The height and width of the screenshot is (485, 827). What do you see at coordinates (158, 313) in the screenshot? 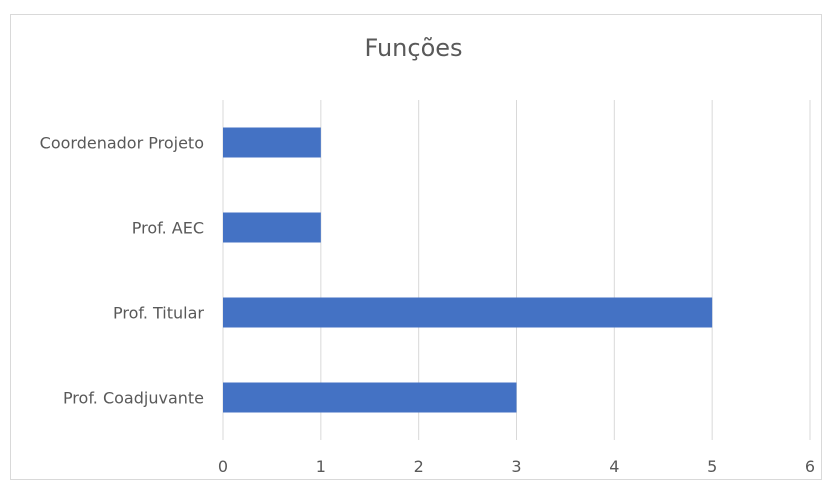
I see `y-category-label: Prof. Titular` at bounding box center [158, 313].